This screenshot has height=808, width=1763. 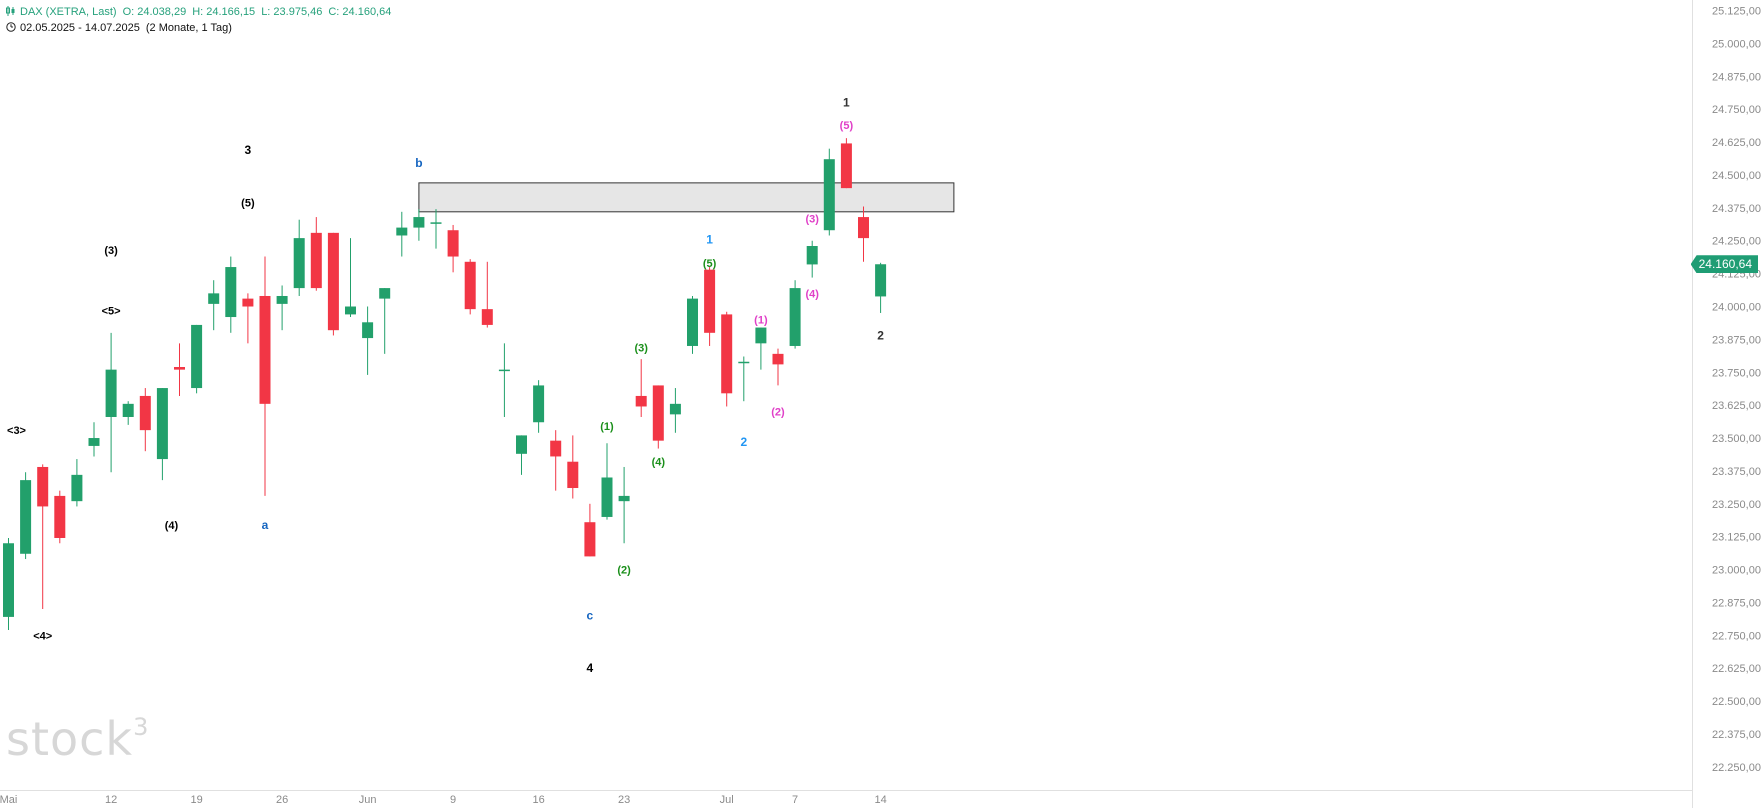 I want to click on price-tick-label: 22.375,00, so click(x=1736, y=735).